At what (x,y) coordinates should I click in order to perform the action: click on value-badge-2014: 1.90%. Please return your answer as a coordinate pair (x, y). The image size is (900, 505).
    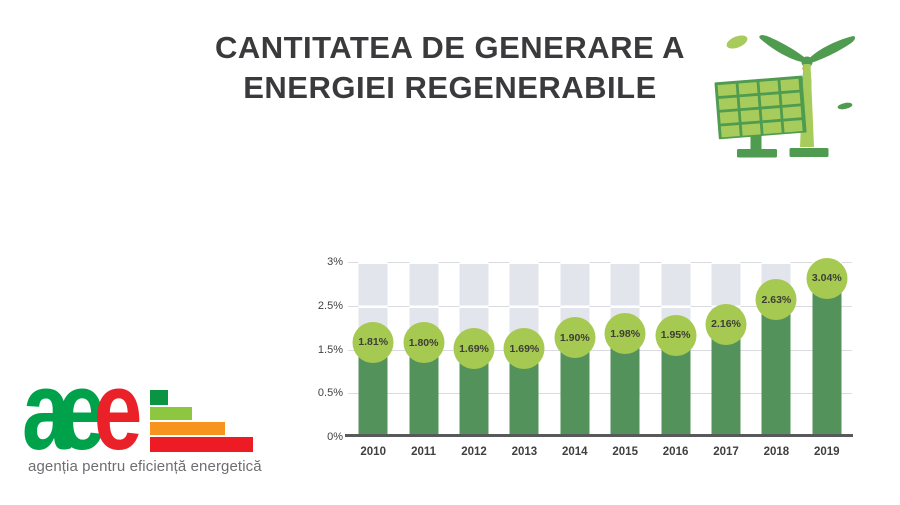
    Looking at the image, I should click on (575, 338).